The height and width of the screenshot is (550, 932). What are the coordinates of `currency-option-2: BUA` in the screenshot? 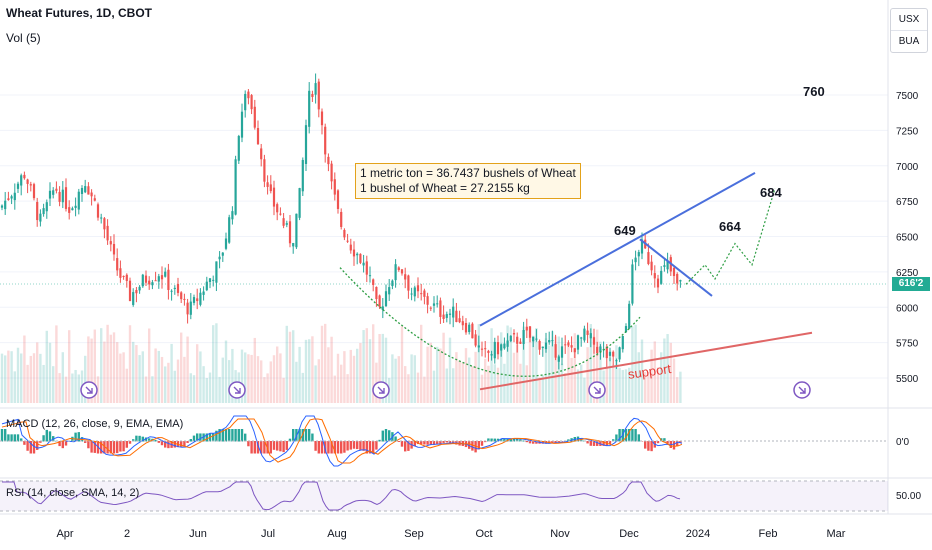 It's located at (909, 41).